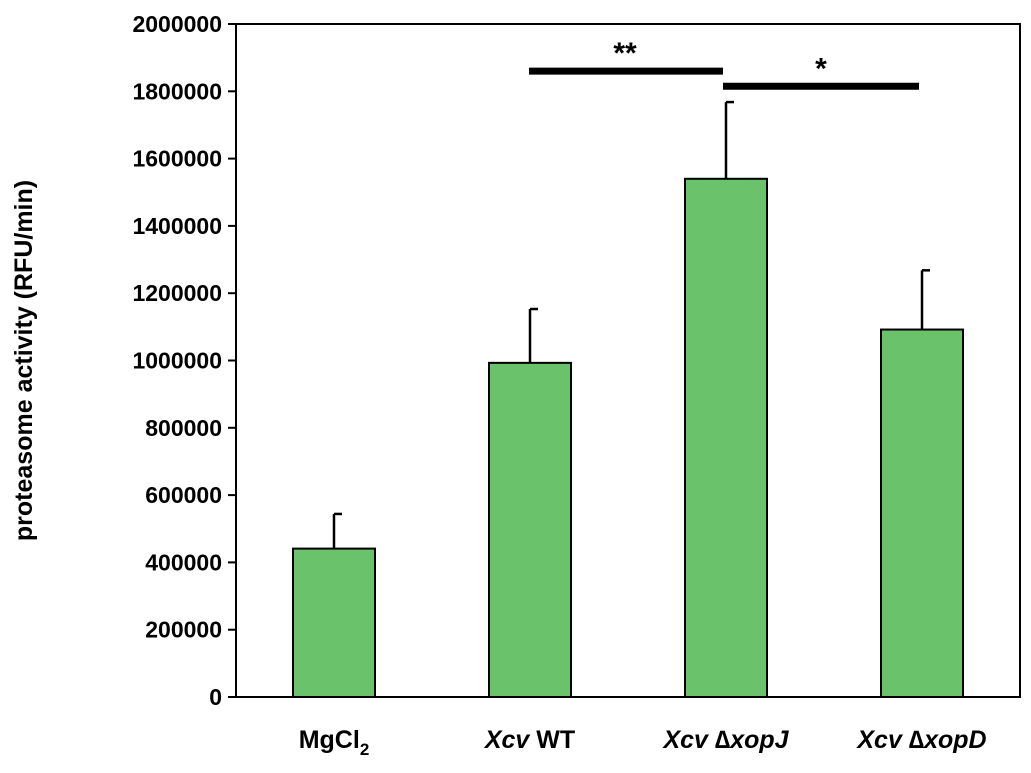  Describe the element at coordinates (920, 740) in the screenshot. I see `x-tick-label-3: Xcv ∆xopD` at that location.